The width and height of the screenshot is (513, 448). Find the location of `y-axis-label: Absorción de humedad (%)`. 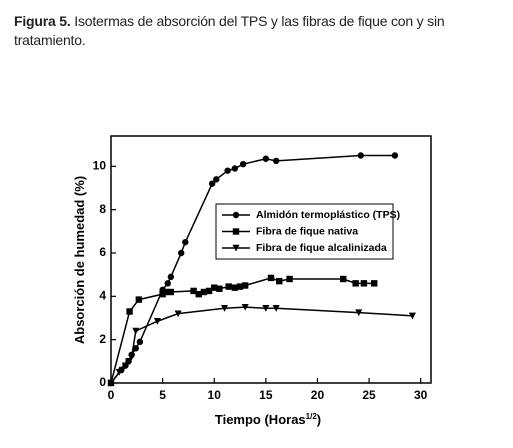

y-axis-label: Absorción de humedad (%) is located at coordinates (79, 260).